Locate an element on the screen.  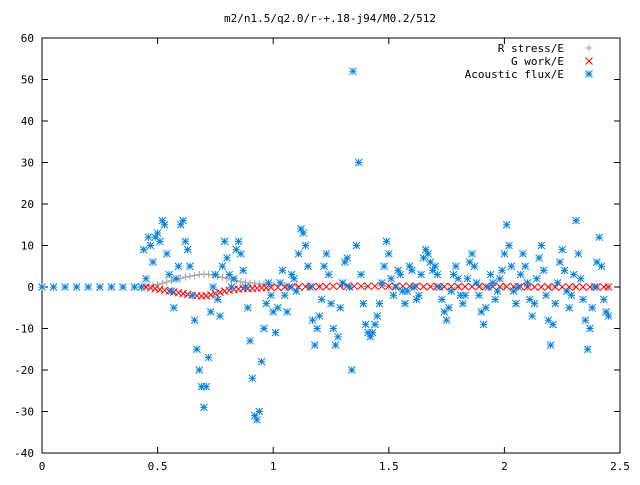
y-tick-label: -40 is located at coordinates (24, 453).